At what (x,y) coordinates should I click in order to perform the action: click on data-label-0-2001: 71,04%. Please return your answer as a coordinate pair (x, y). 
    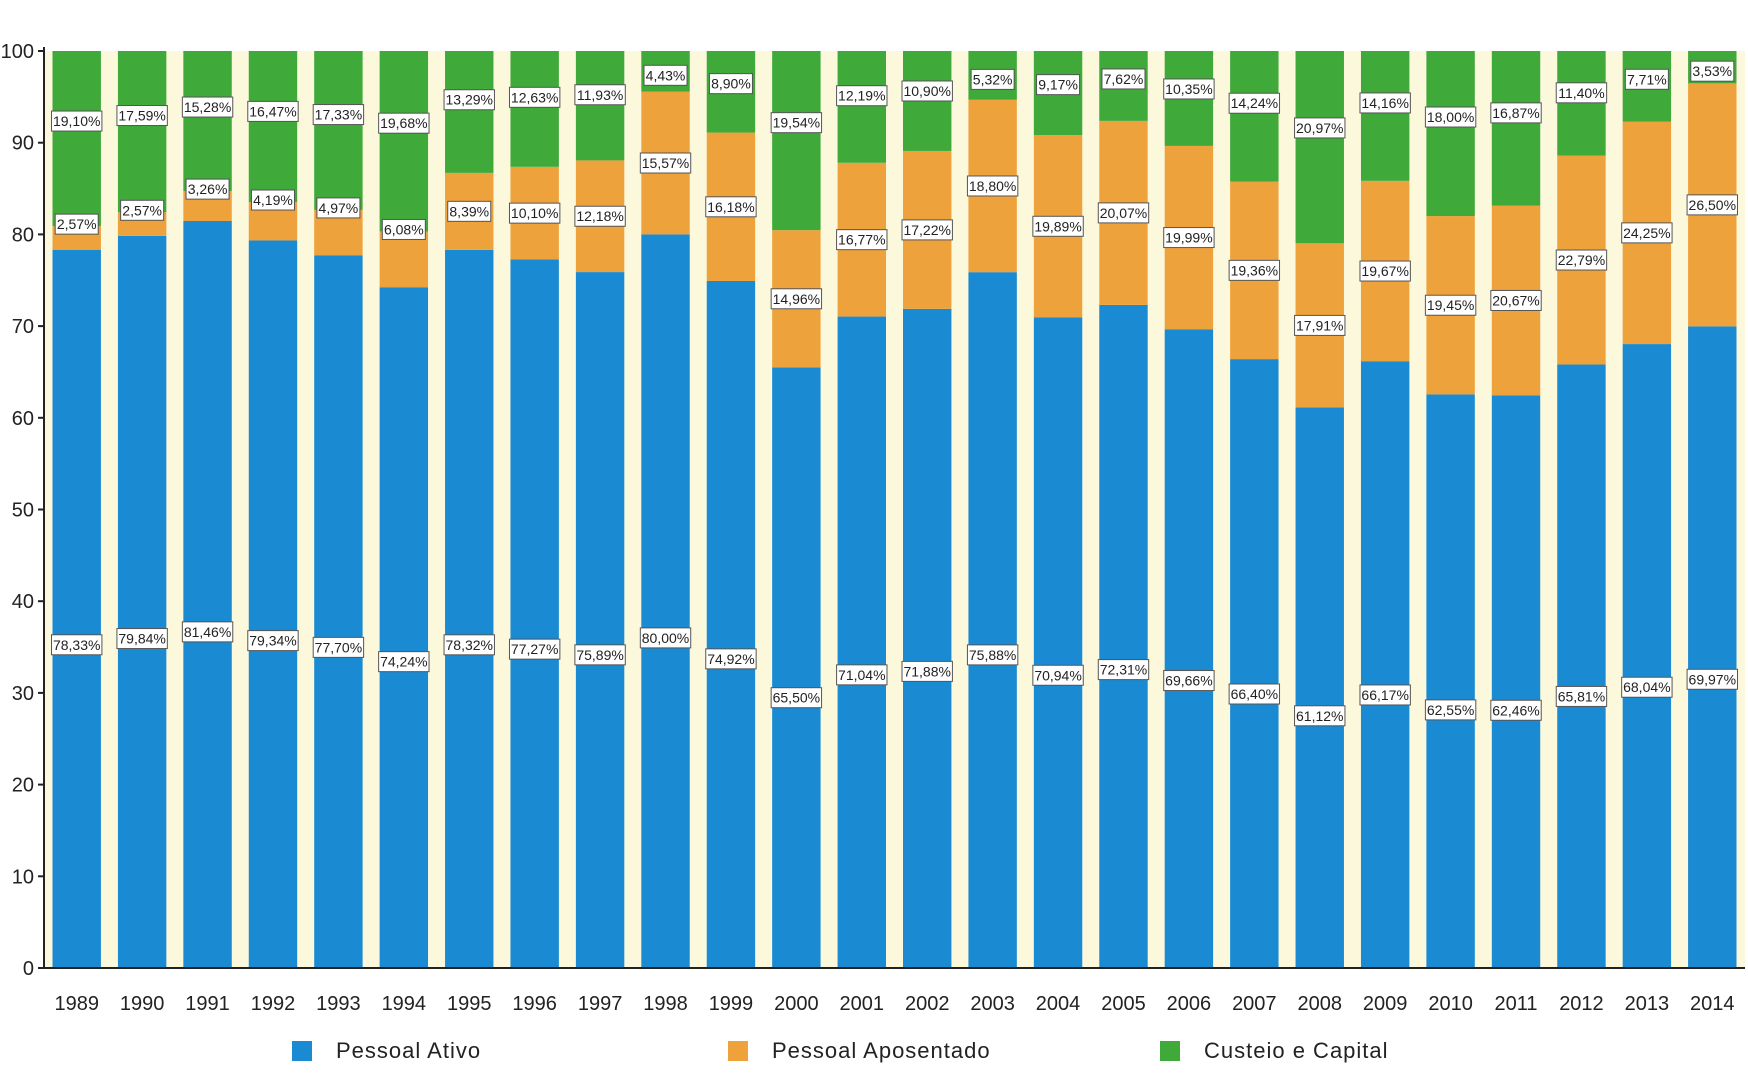
    Looking at the image, I should click on (862, 675).